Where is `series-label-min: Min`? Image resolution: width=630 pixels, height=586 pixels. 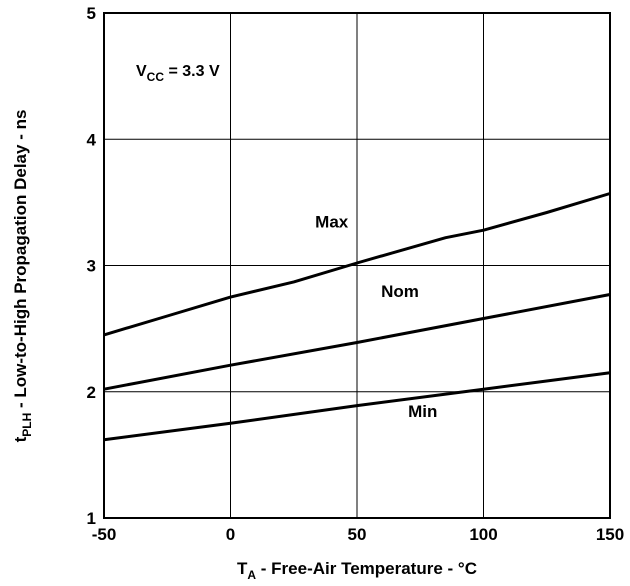
series-label-min: Min is located at coordinates (422, 411).